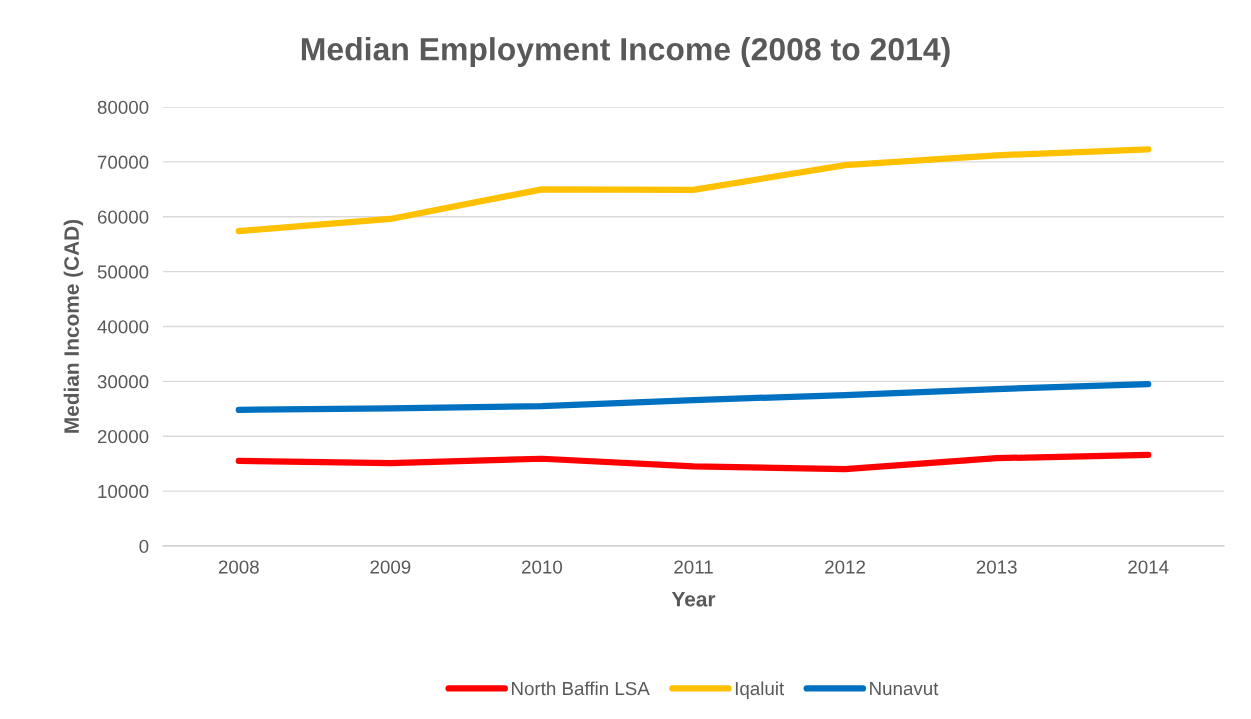 This screenshot has width=1251, height=719. I want to click on y-tick-label: 20000, so click(123, 436).